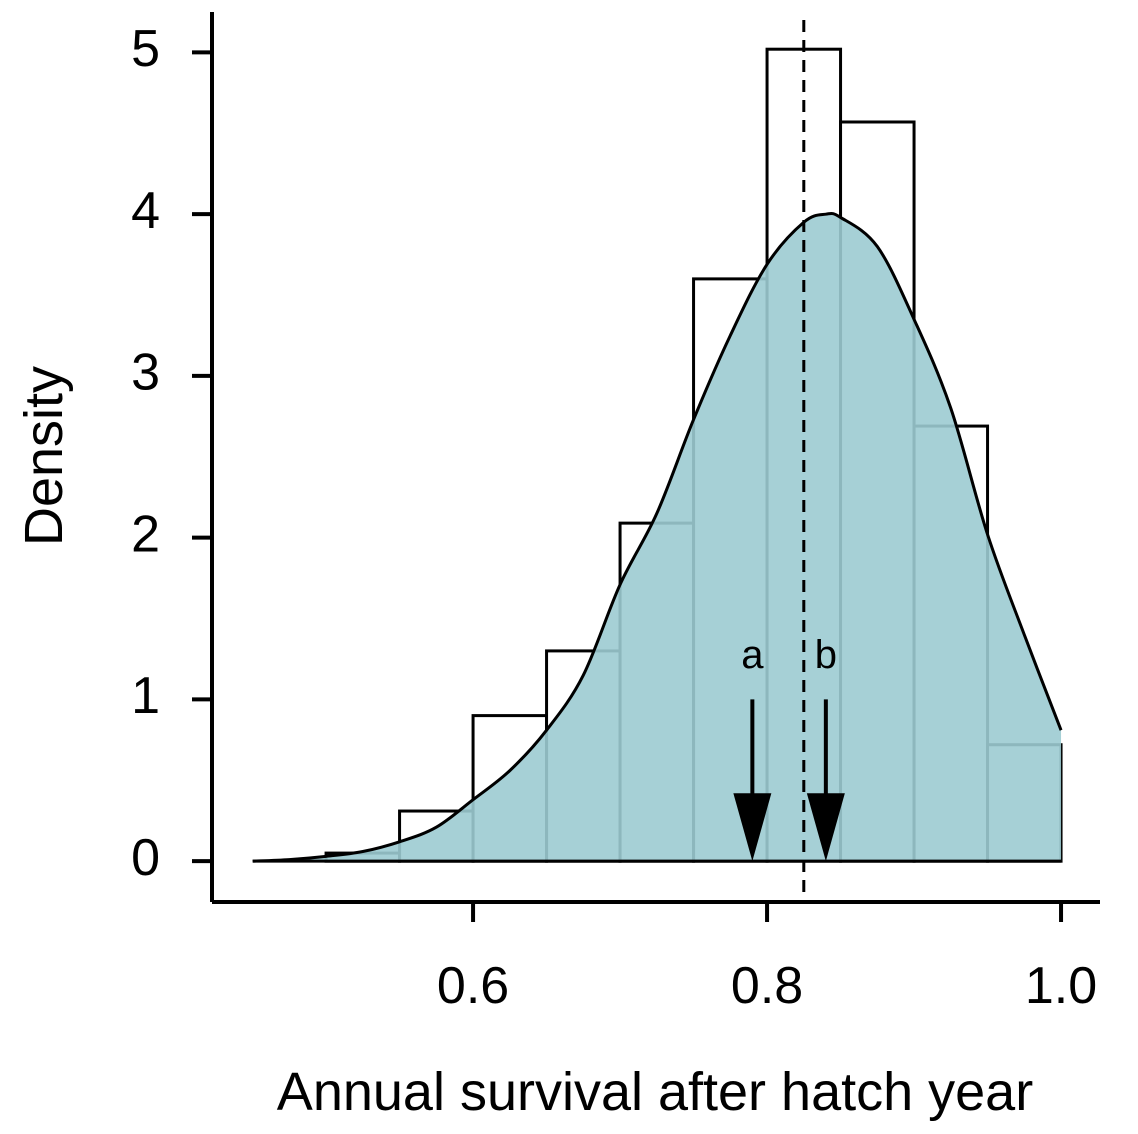 The height and width of the screenshot is (1134, 1138). Describe the element at coordinates (826, 655) in the screenshot. I see `annotation-label: b` at that location.